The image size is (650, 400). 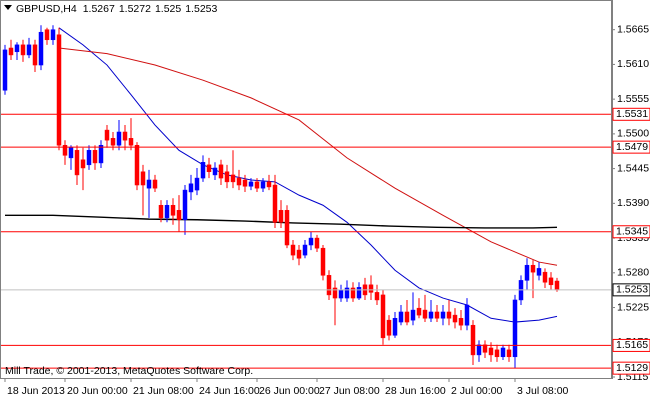 I want to click on level-label: 1.5345, so click(x=632, y=232).